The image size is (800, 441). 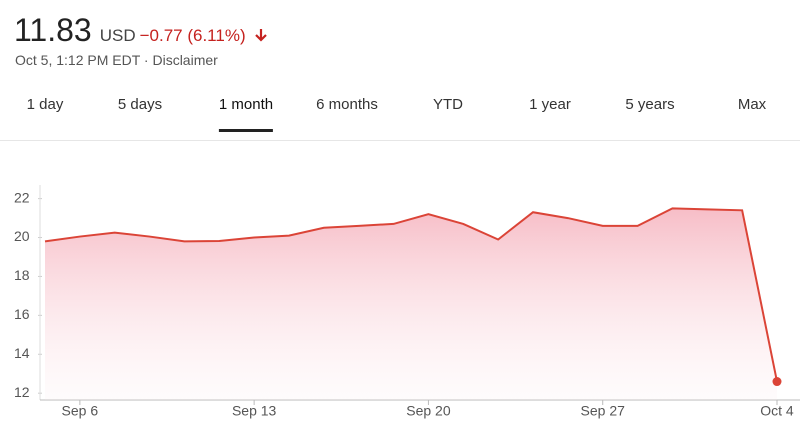 What do you see at coordinates (550, 104) in the screenshot?
I see `range-tab: 1 year` at bounding box center [550, 104].